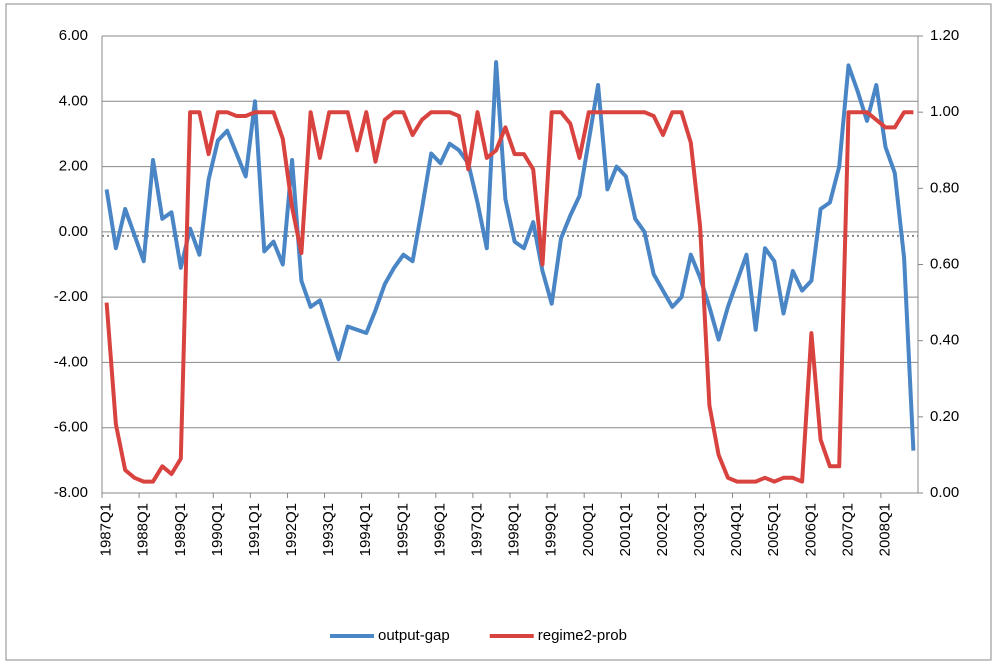 The height and width of the screenshot is (665, 997). What do you see at coordinates (551, 529) in the screenshot?
I see `x-tick-label: 1999Q1` at bounding box center [551, 529].